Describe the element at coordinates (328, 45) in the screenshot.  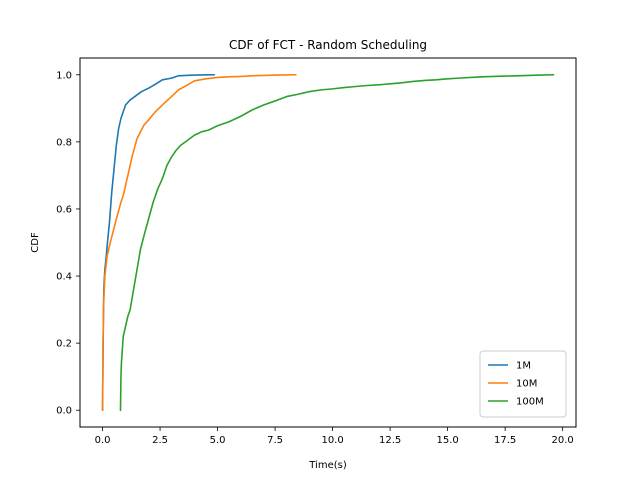
I see `chart-title: CDF of FCT - Random Scheduling` at that location.